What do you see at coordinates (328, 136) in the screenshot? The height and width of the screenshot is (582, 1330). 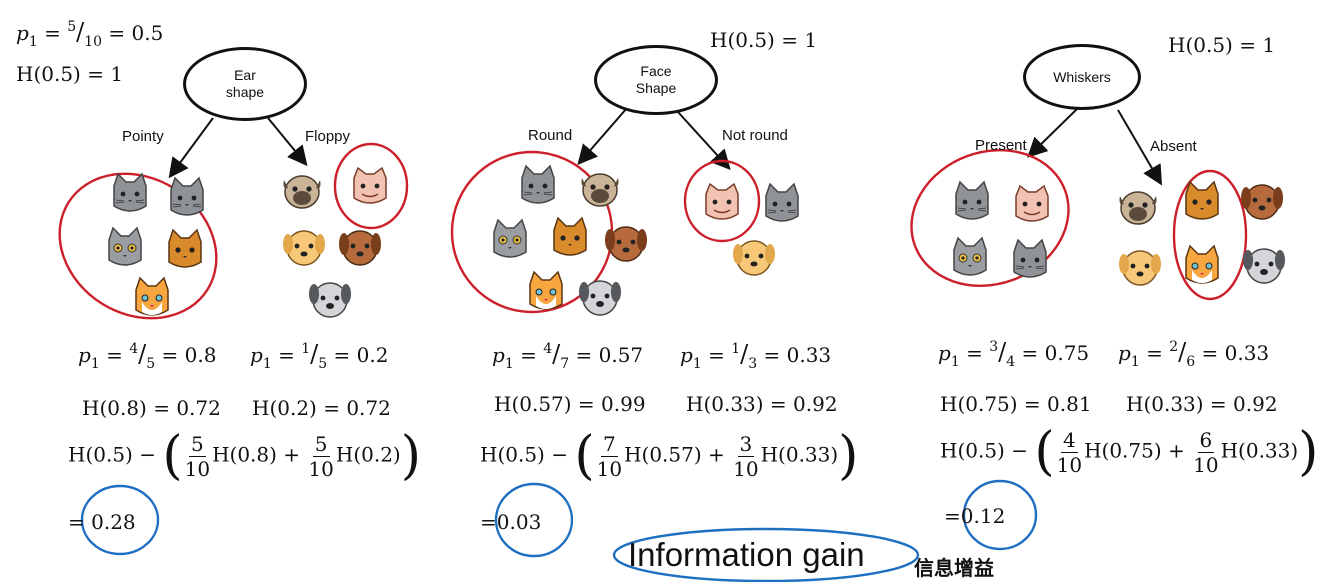 I see `branch-label-floppy: Floppy` at bounding box center [328, 136].